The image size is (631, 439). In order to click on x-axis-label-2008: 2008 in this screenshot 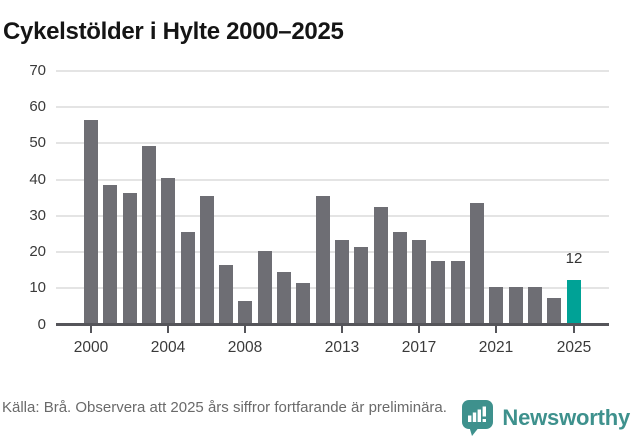, I will do `click(245, 347)`.